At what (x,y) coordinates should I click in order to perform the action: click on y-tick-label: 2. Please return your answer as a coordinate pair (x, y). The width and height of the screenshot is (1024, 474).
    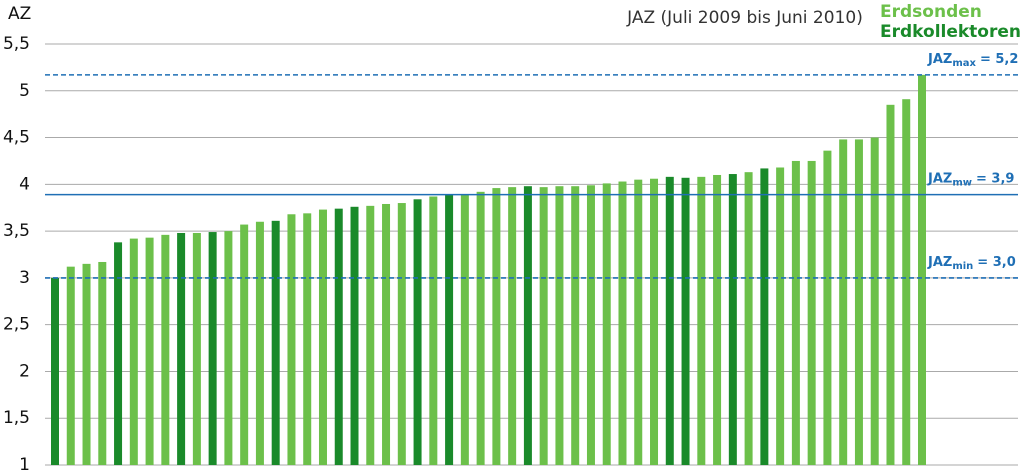
    Looking at the image, I should click on (24, 371).